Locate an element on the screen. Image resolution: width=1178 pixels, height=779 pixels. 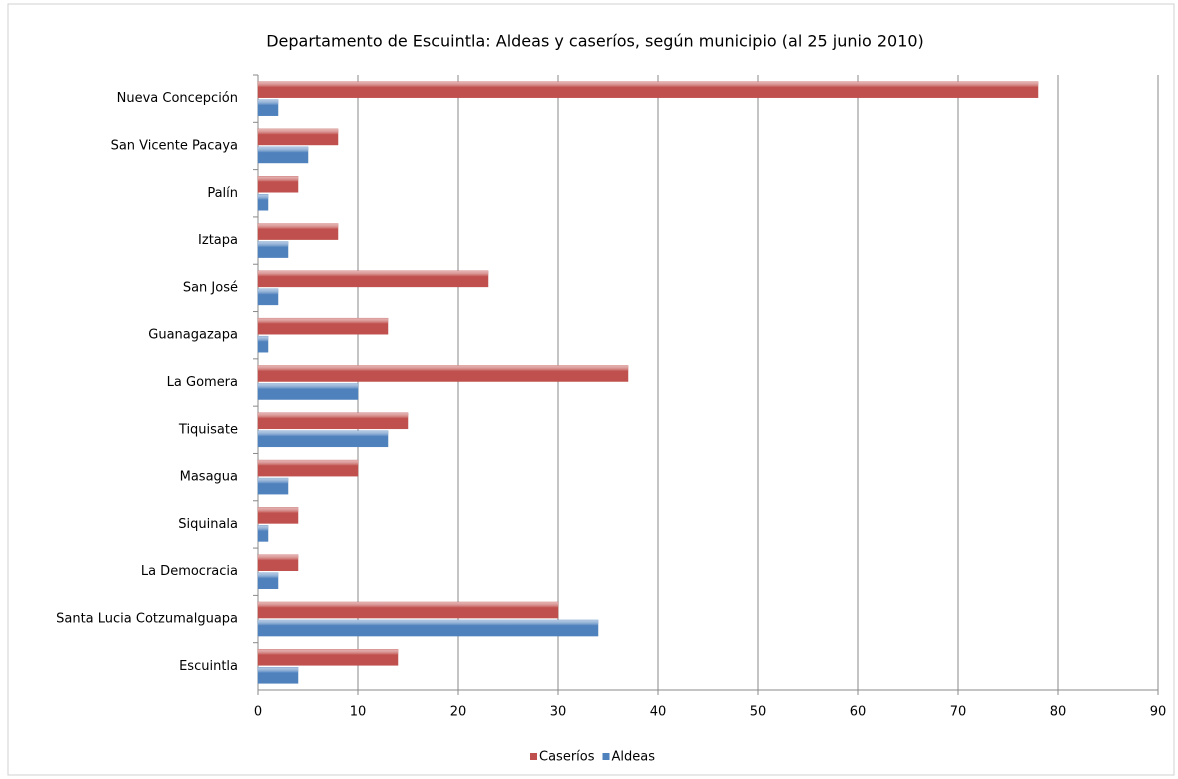
x-tick-label: 90 is located at coordinates (1158, 712).